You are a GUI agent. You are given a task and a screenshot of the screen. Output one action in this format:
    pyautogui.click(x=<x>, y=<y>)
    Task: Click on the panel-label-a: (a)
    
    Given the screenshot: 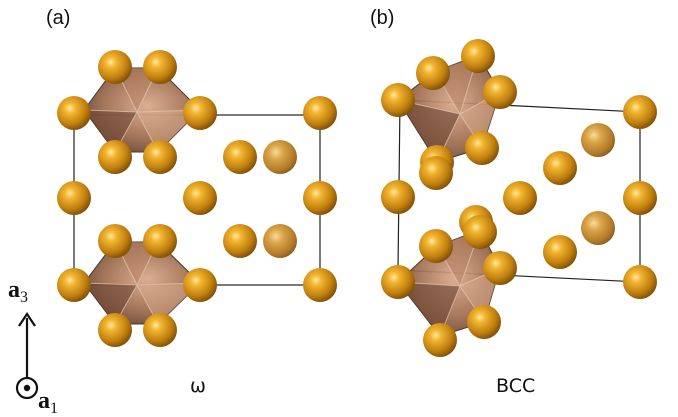 What is the action you would take?
    pyautogui.click(x=58, y=18)
    